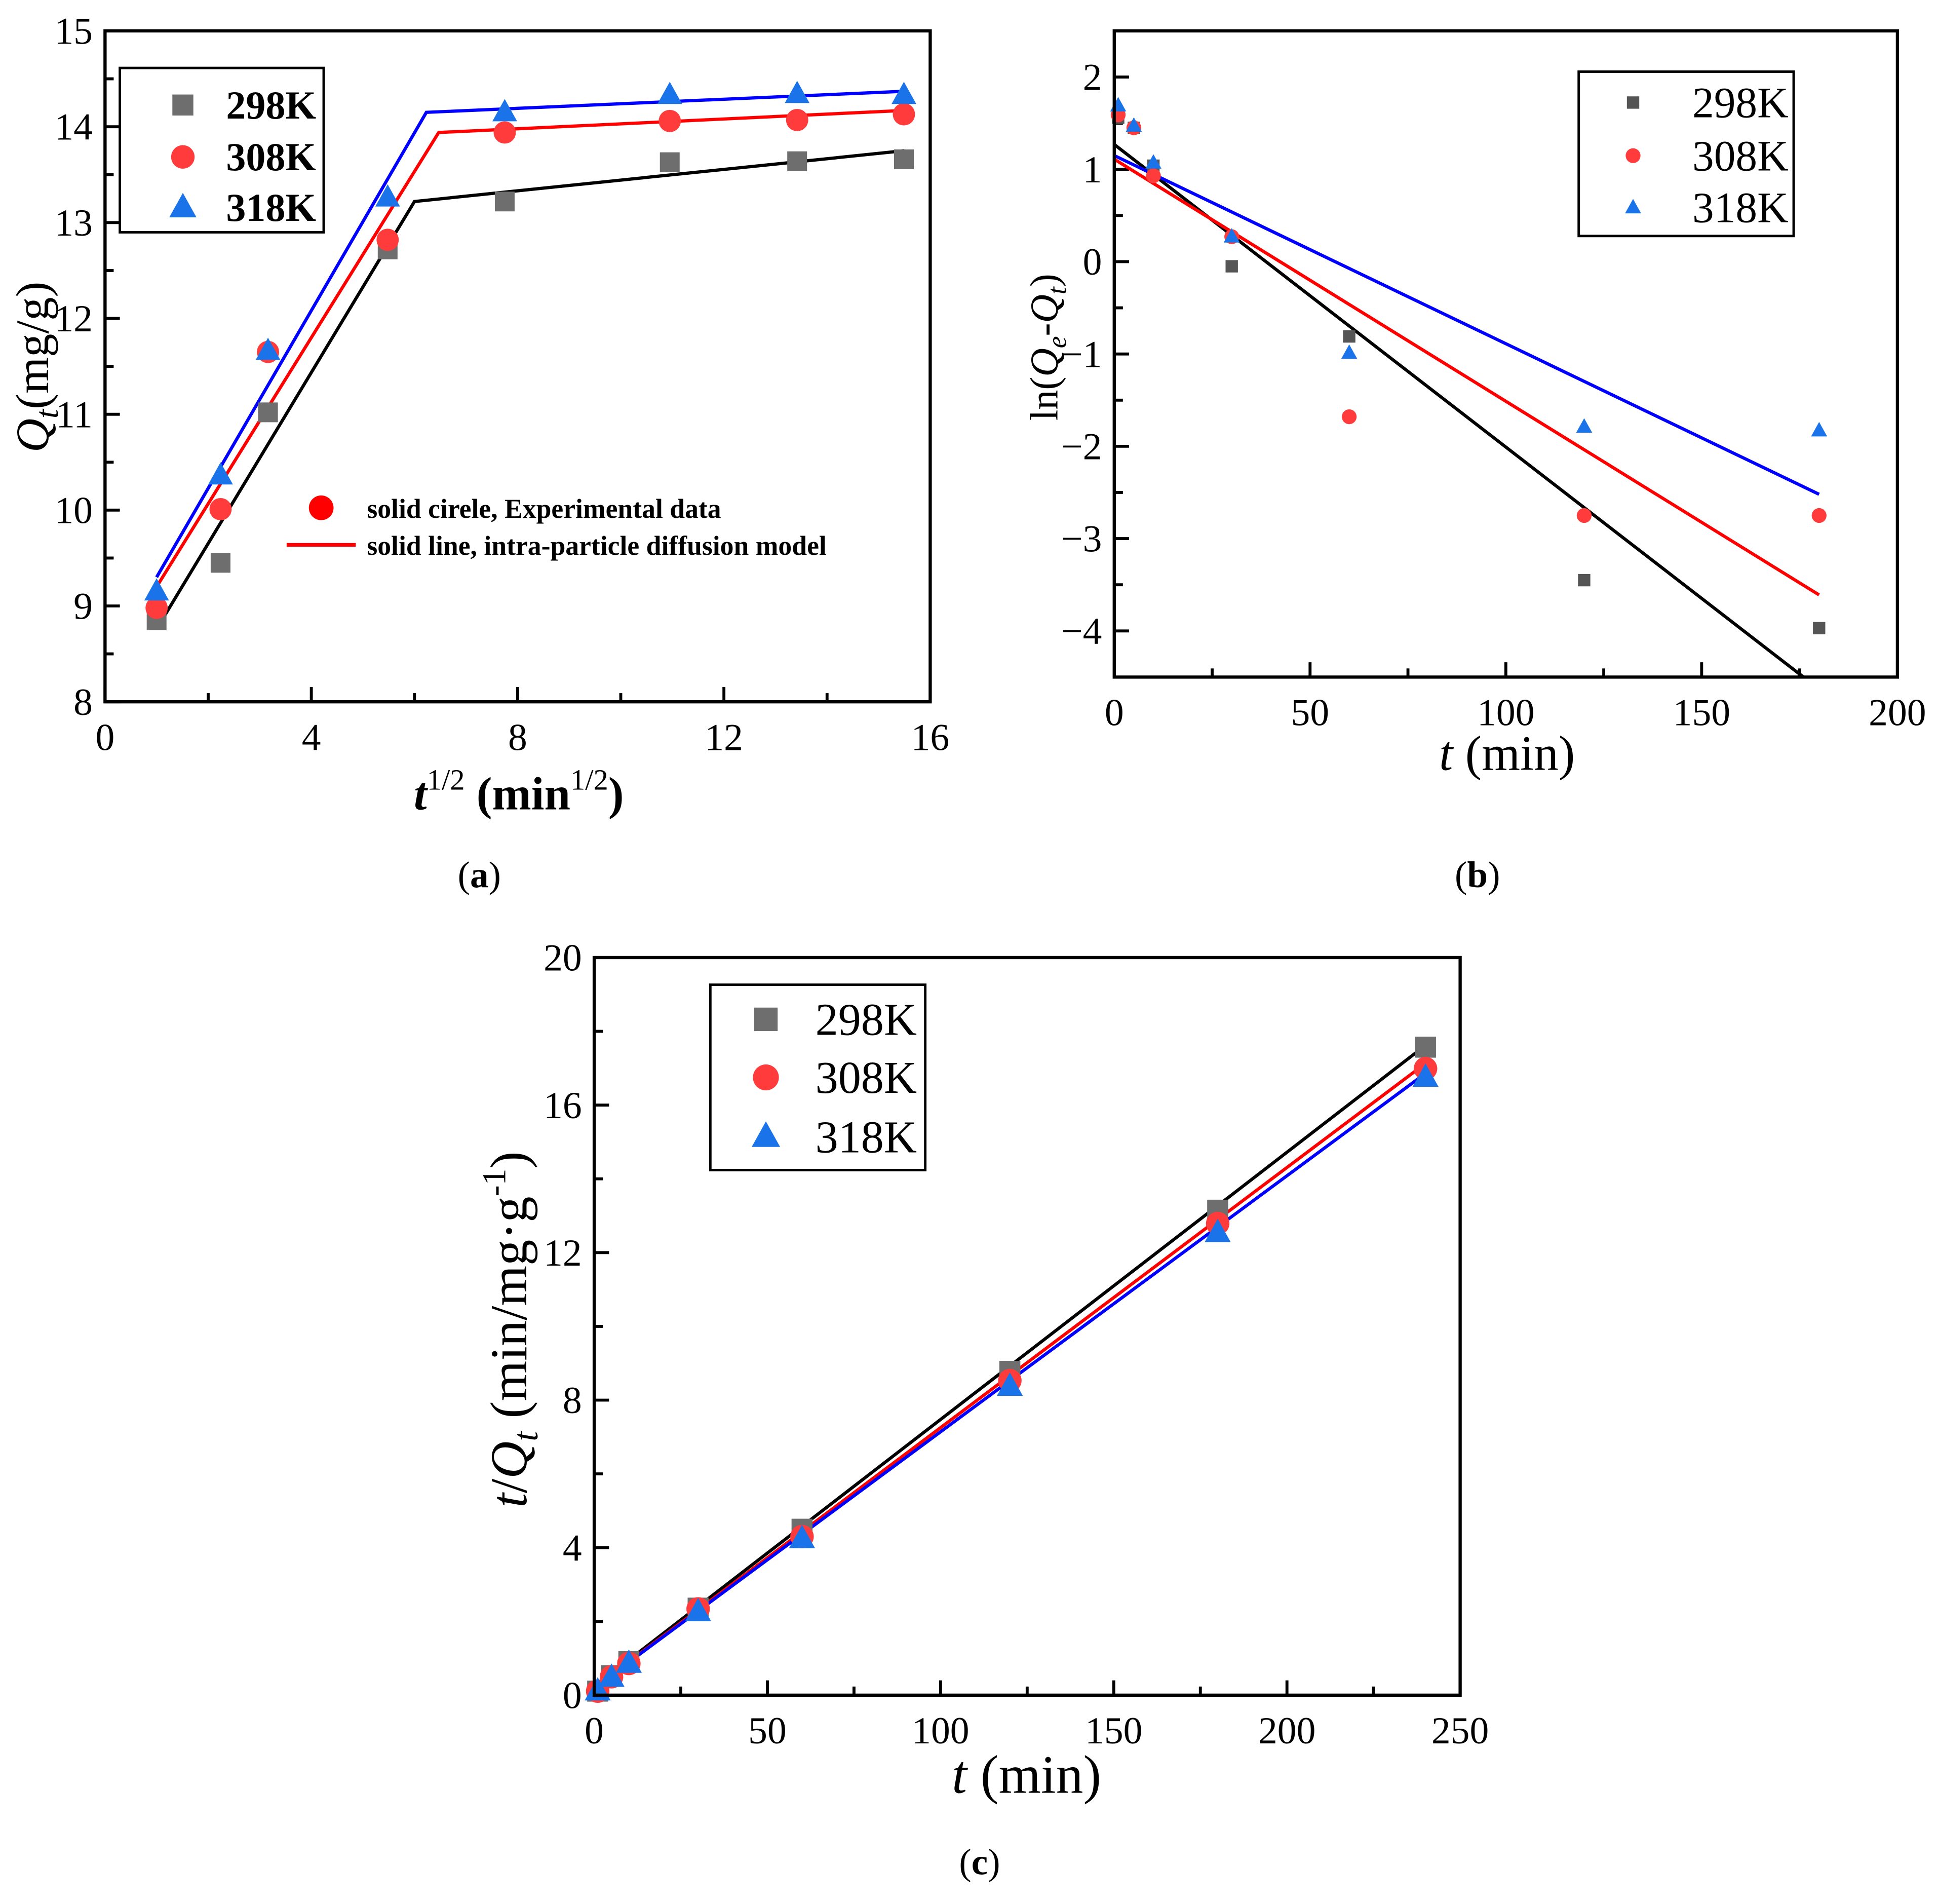 The height and width of the screenshot is (1904, 1937). What do you see at coordinates (1092, 170) in the screenshot?
I see `y-tick-label: 1` at bounding box center [1092, 170].